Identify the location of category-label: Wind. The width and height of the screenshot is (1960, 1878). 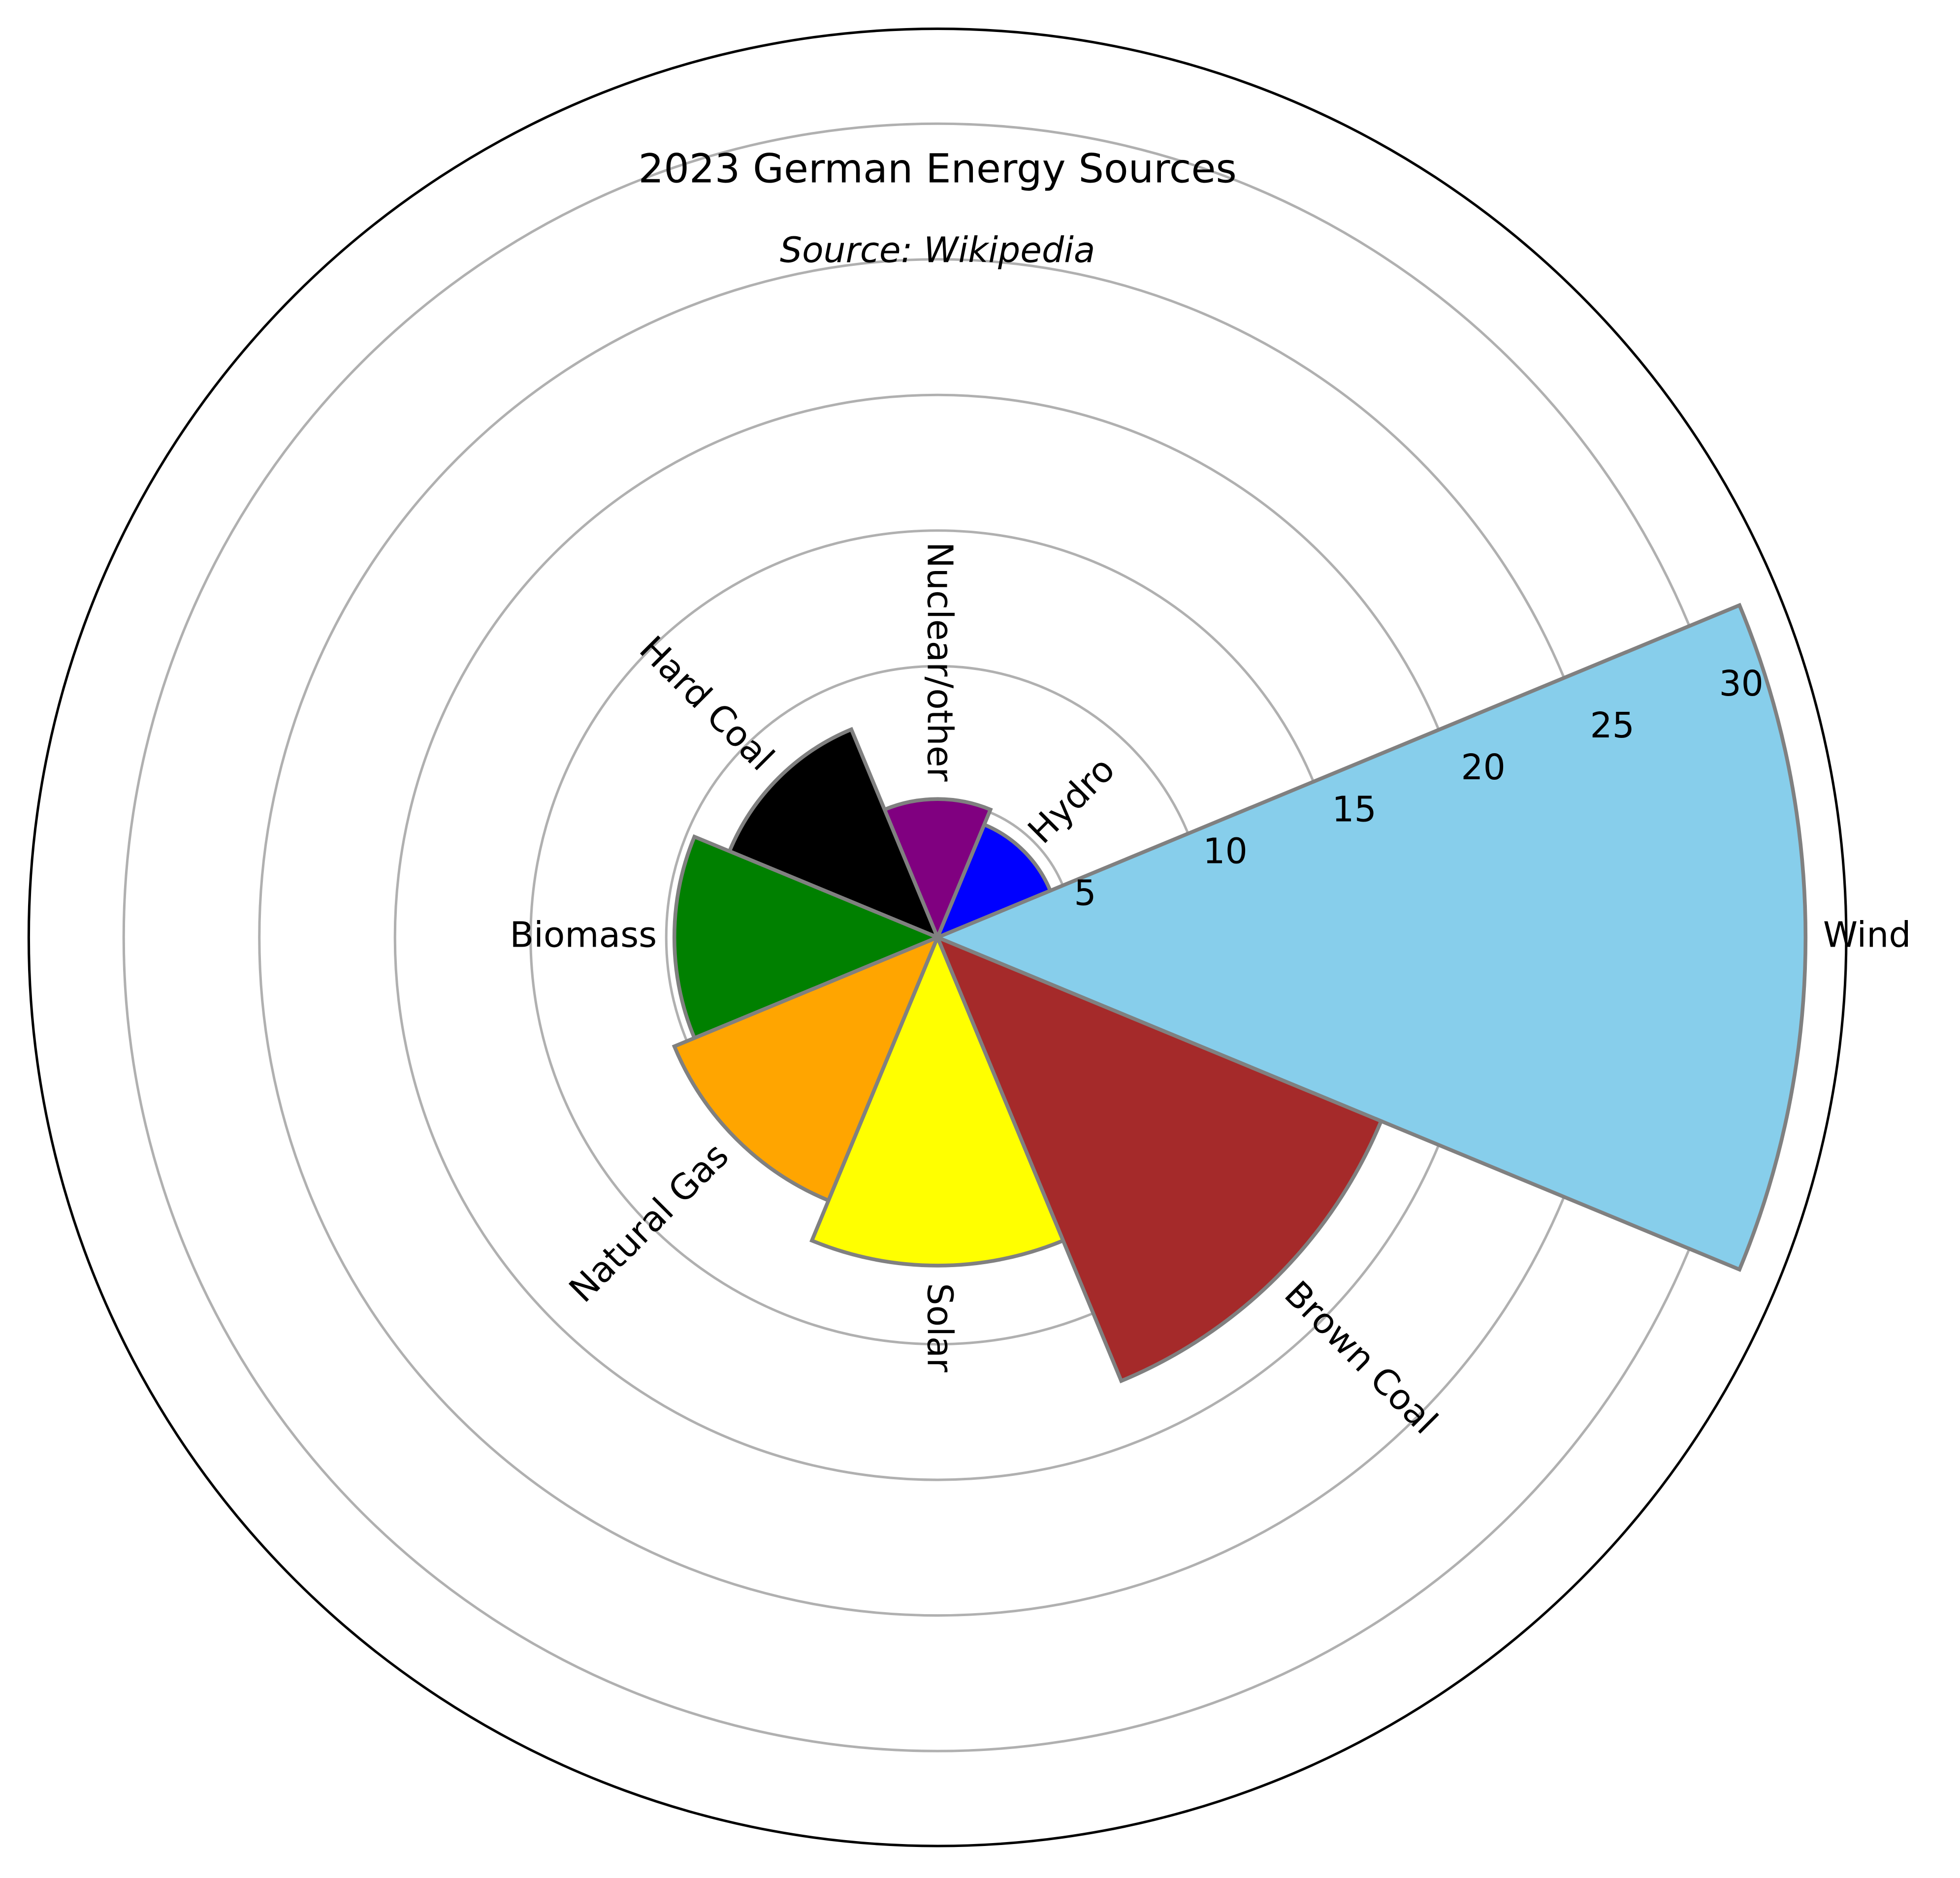
(1867, 935).